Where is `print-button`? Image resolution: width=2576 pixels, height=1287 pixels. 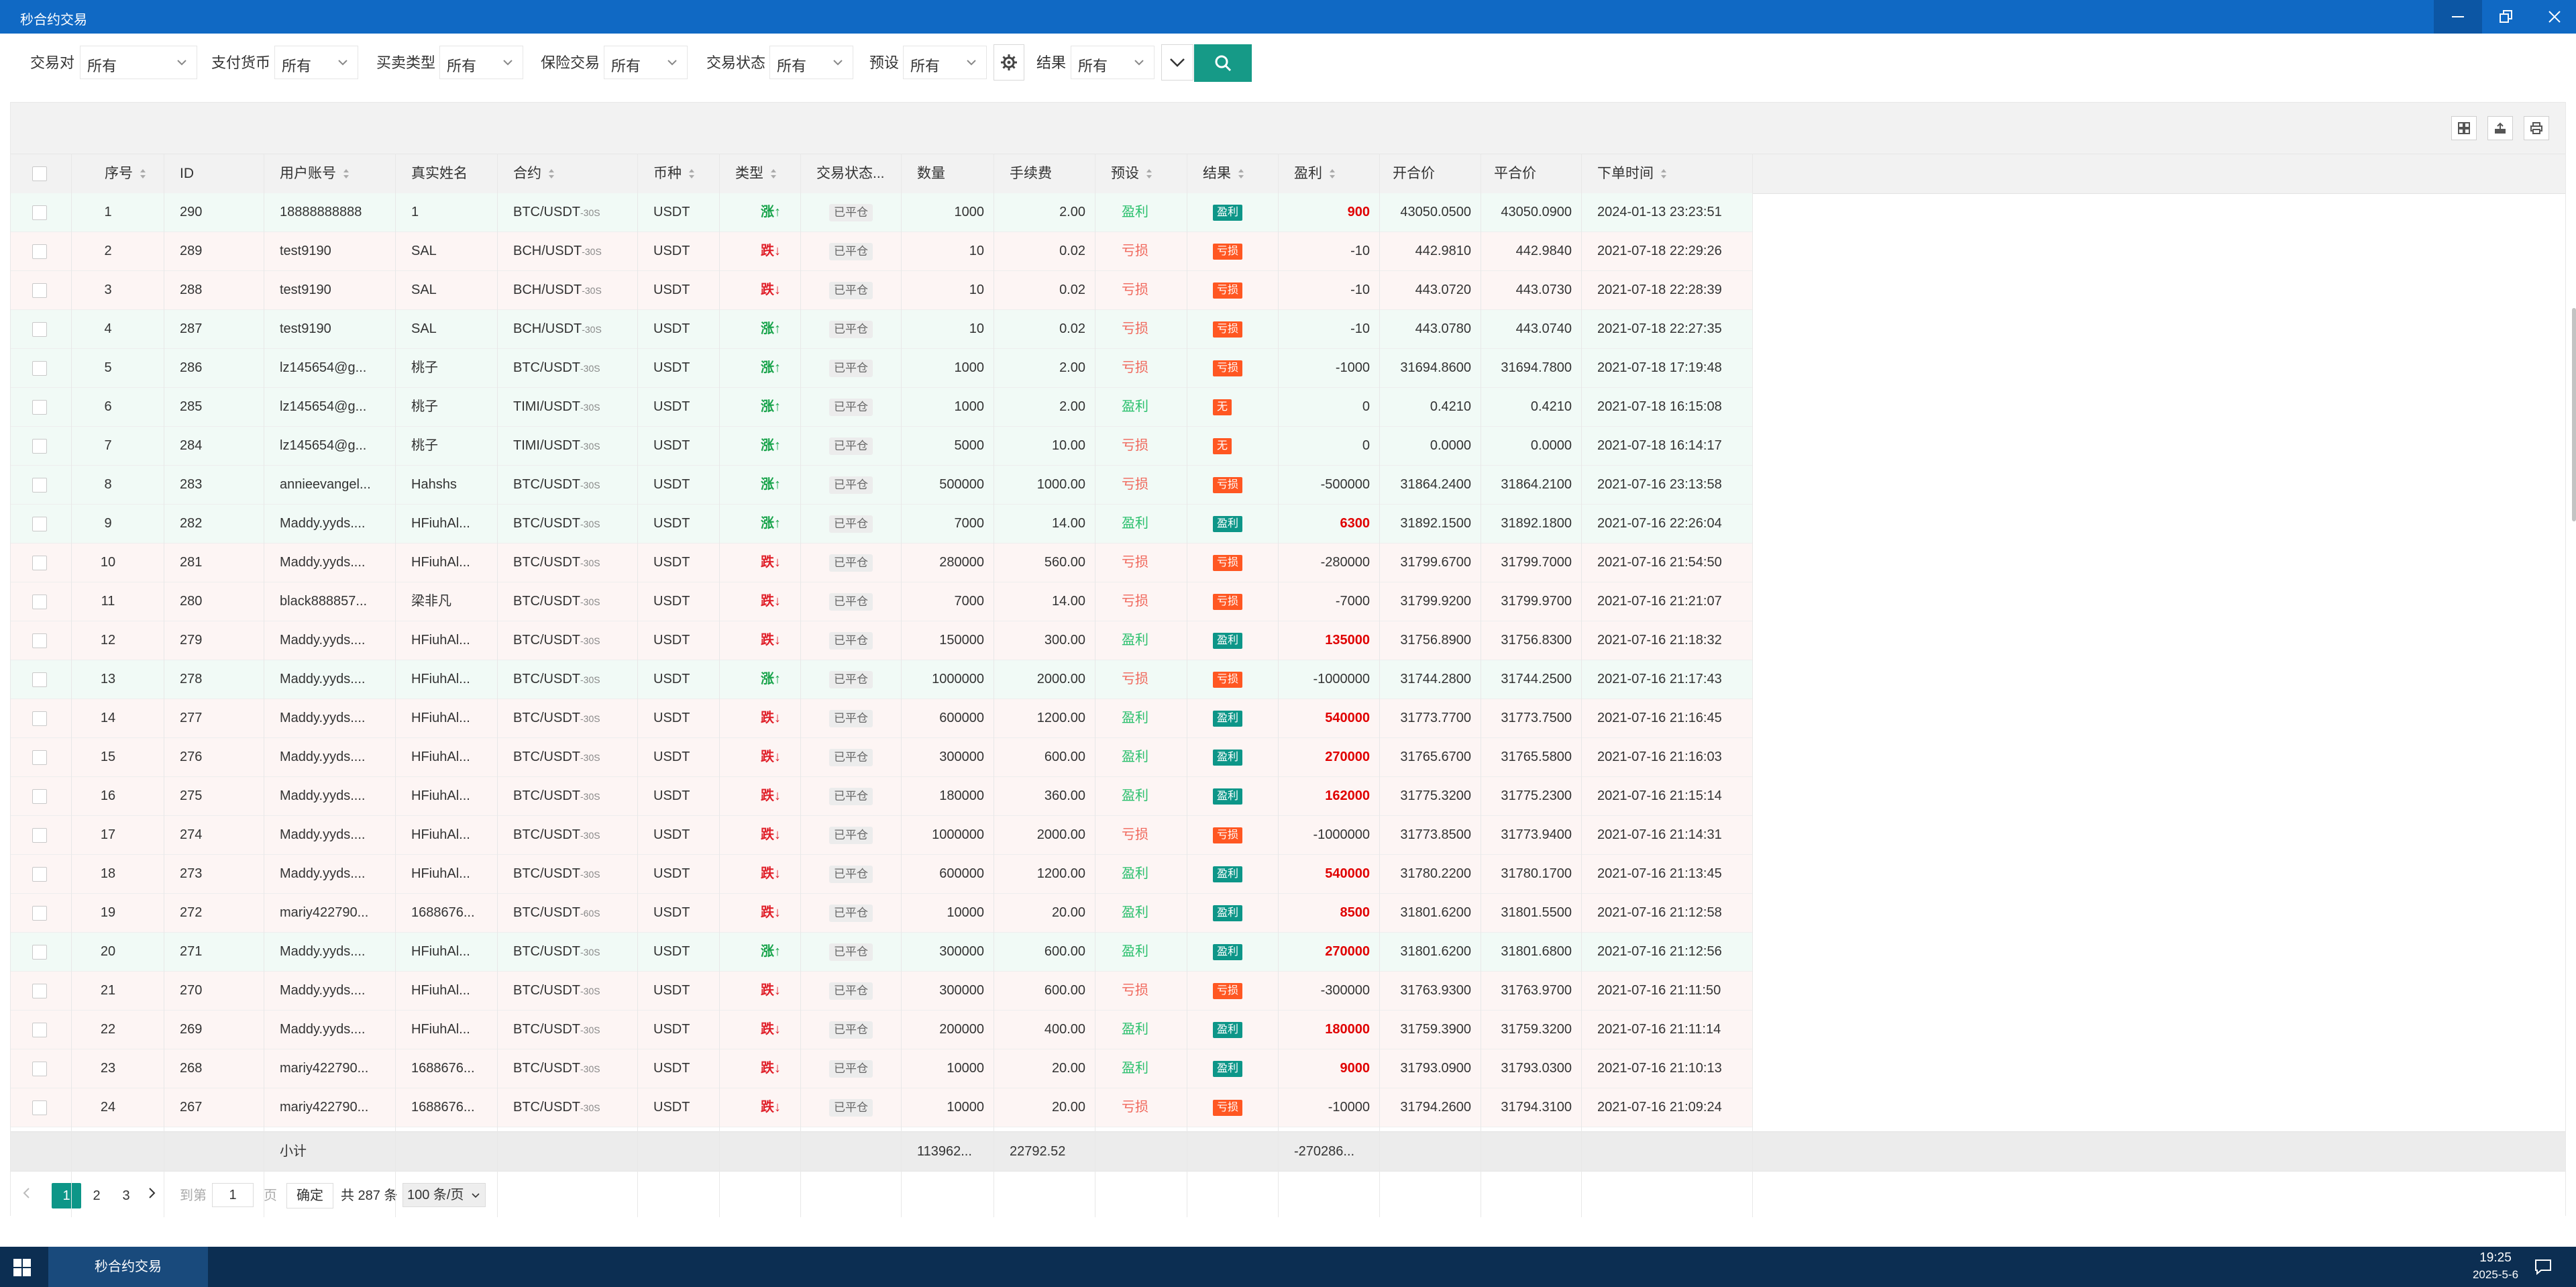
print-button is located at coordinates (2536, 128).